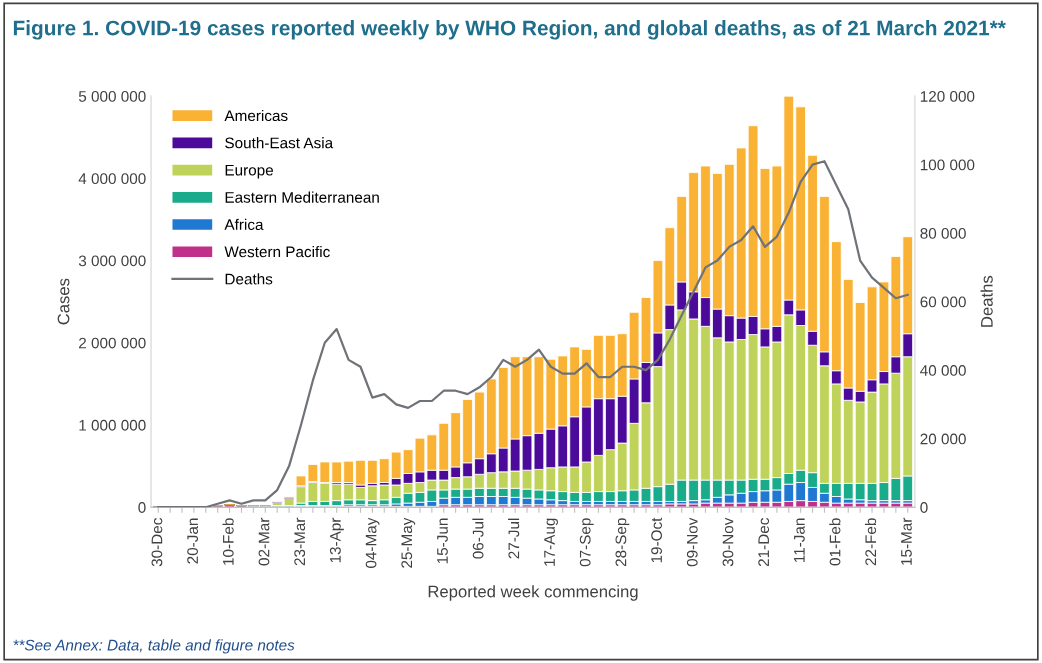  I want to click on x-tick-label: 06-Jul, so click(478, 538).